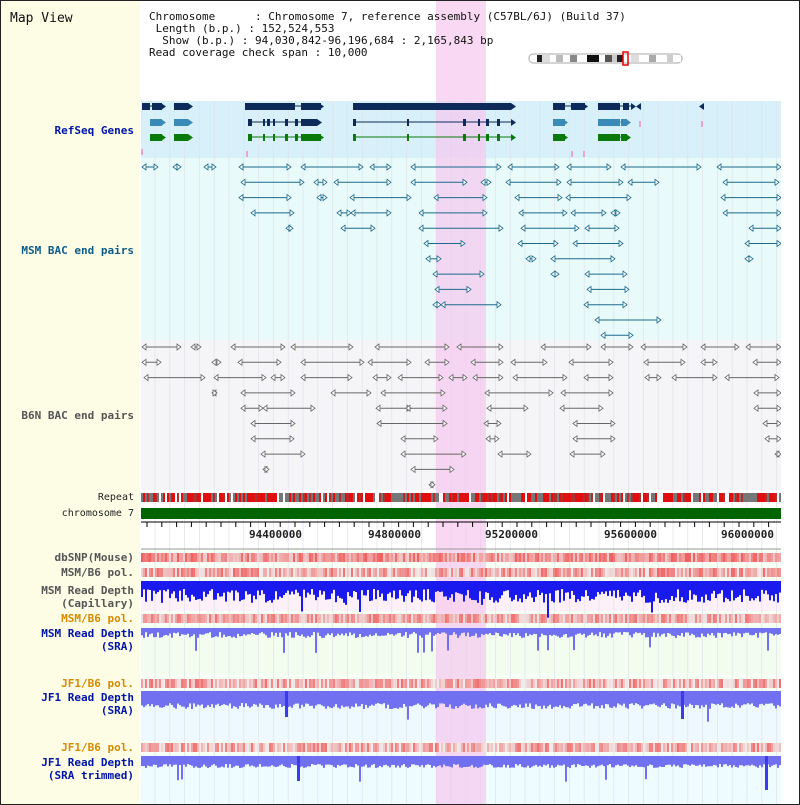  I want to click on track-label-msm-bac: MSM BAC end pairs, so click(77, 250).